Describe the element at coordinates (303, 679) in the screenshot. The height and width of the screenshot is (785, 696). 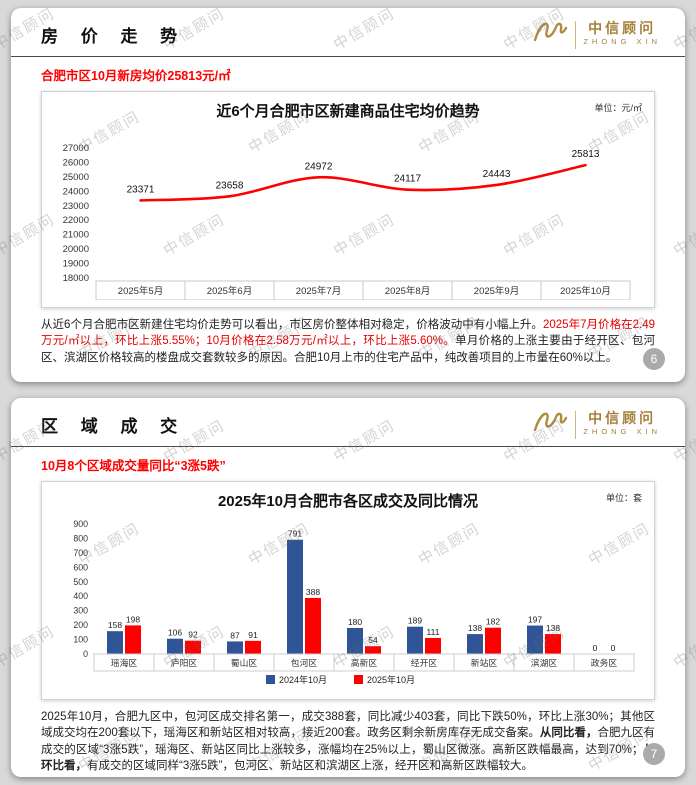
I see `svg-text: 2024年10月` at that location.